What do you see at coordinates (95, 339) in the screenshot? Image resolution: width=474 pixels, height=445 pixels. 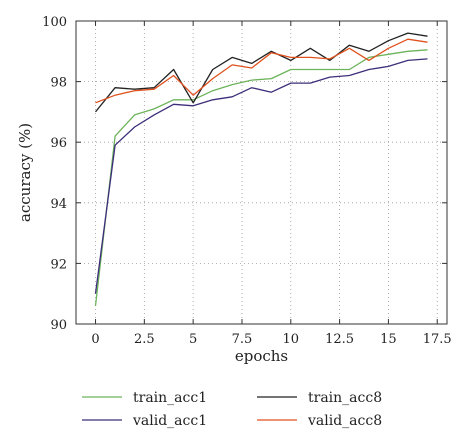 I see `x-tick-label: 0` at bounding box center [95, 339].